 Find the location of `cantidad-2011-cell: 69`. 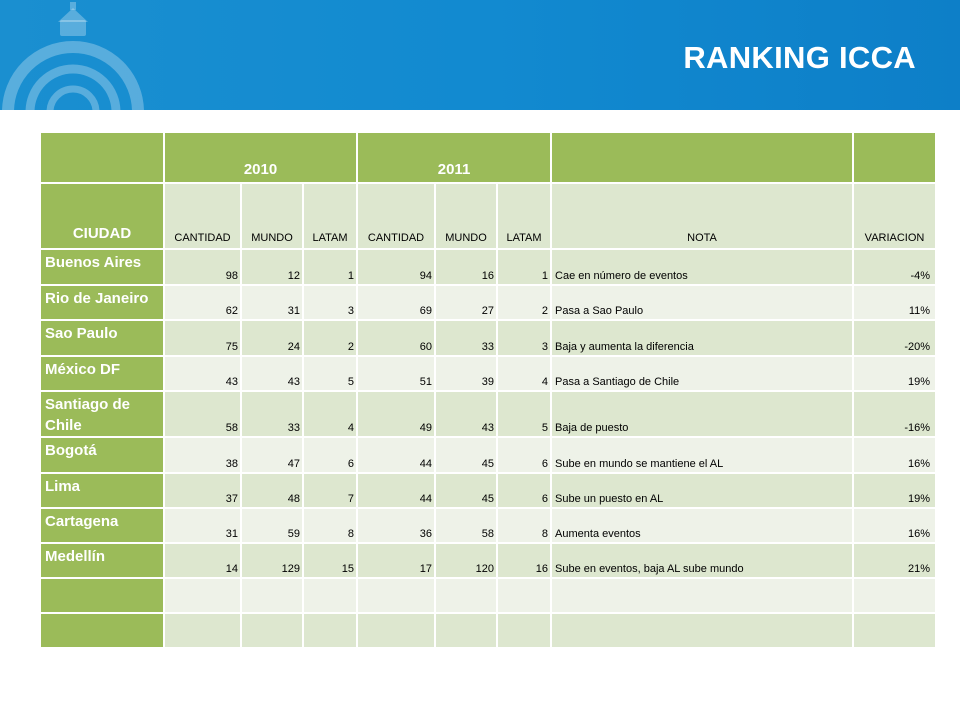

cantidad-2011-cell: 69 is located at coordinates (397, 303).